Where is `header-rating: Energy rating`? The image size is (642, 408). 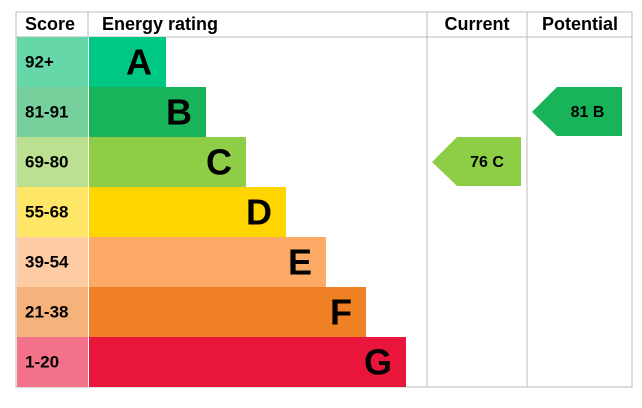
header-rating: Energy rating is located at coordinates (160, 24).